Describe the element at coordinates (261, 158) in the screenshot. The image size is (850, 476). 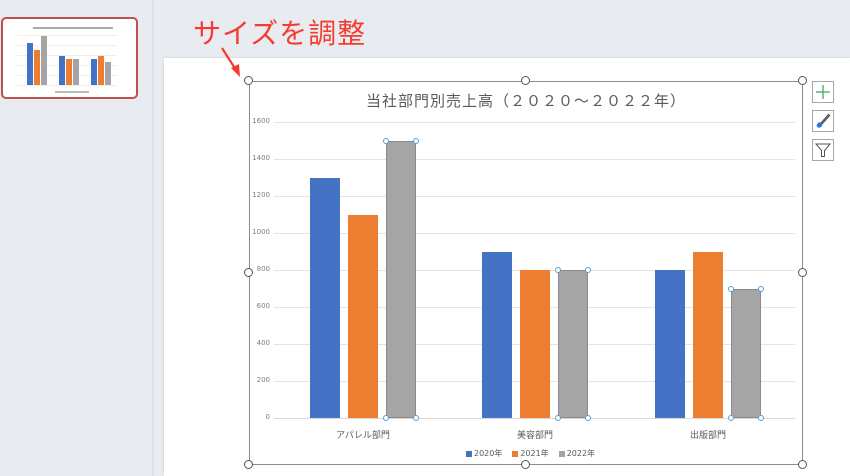
I see `y-tick-label: 1400` at that location.